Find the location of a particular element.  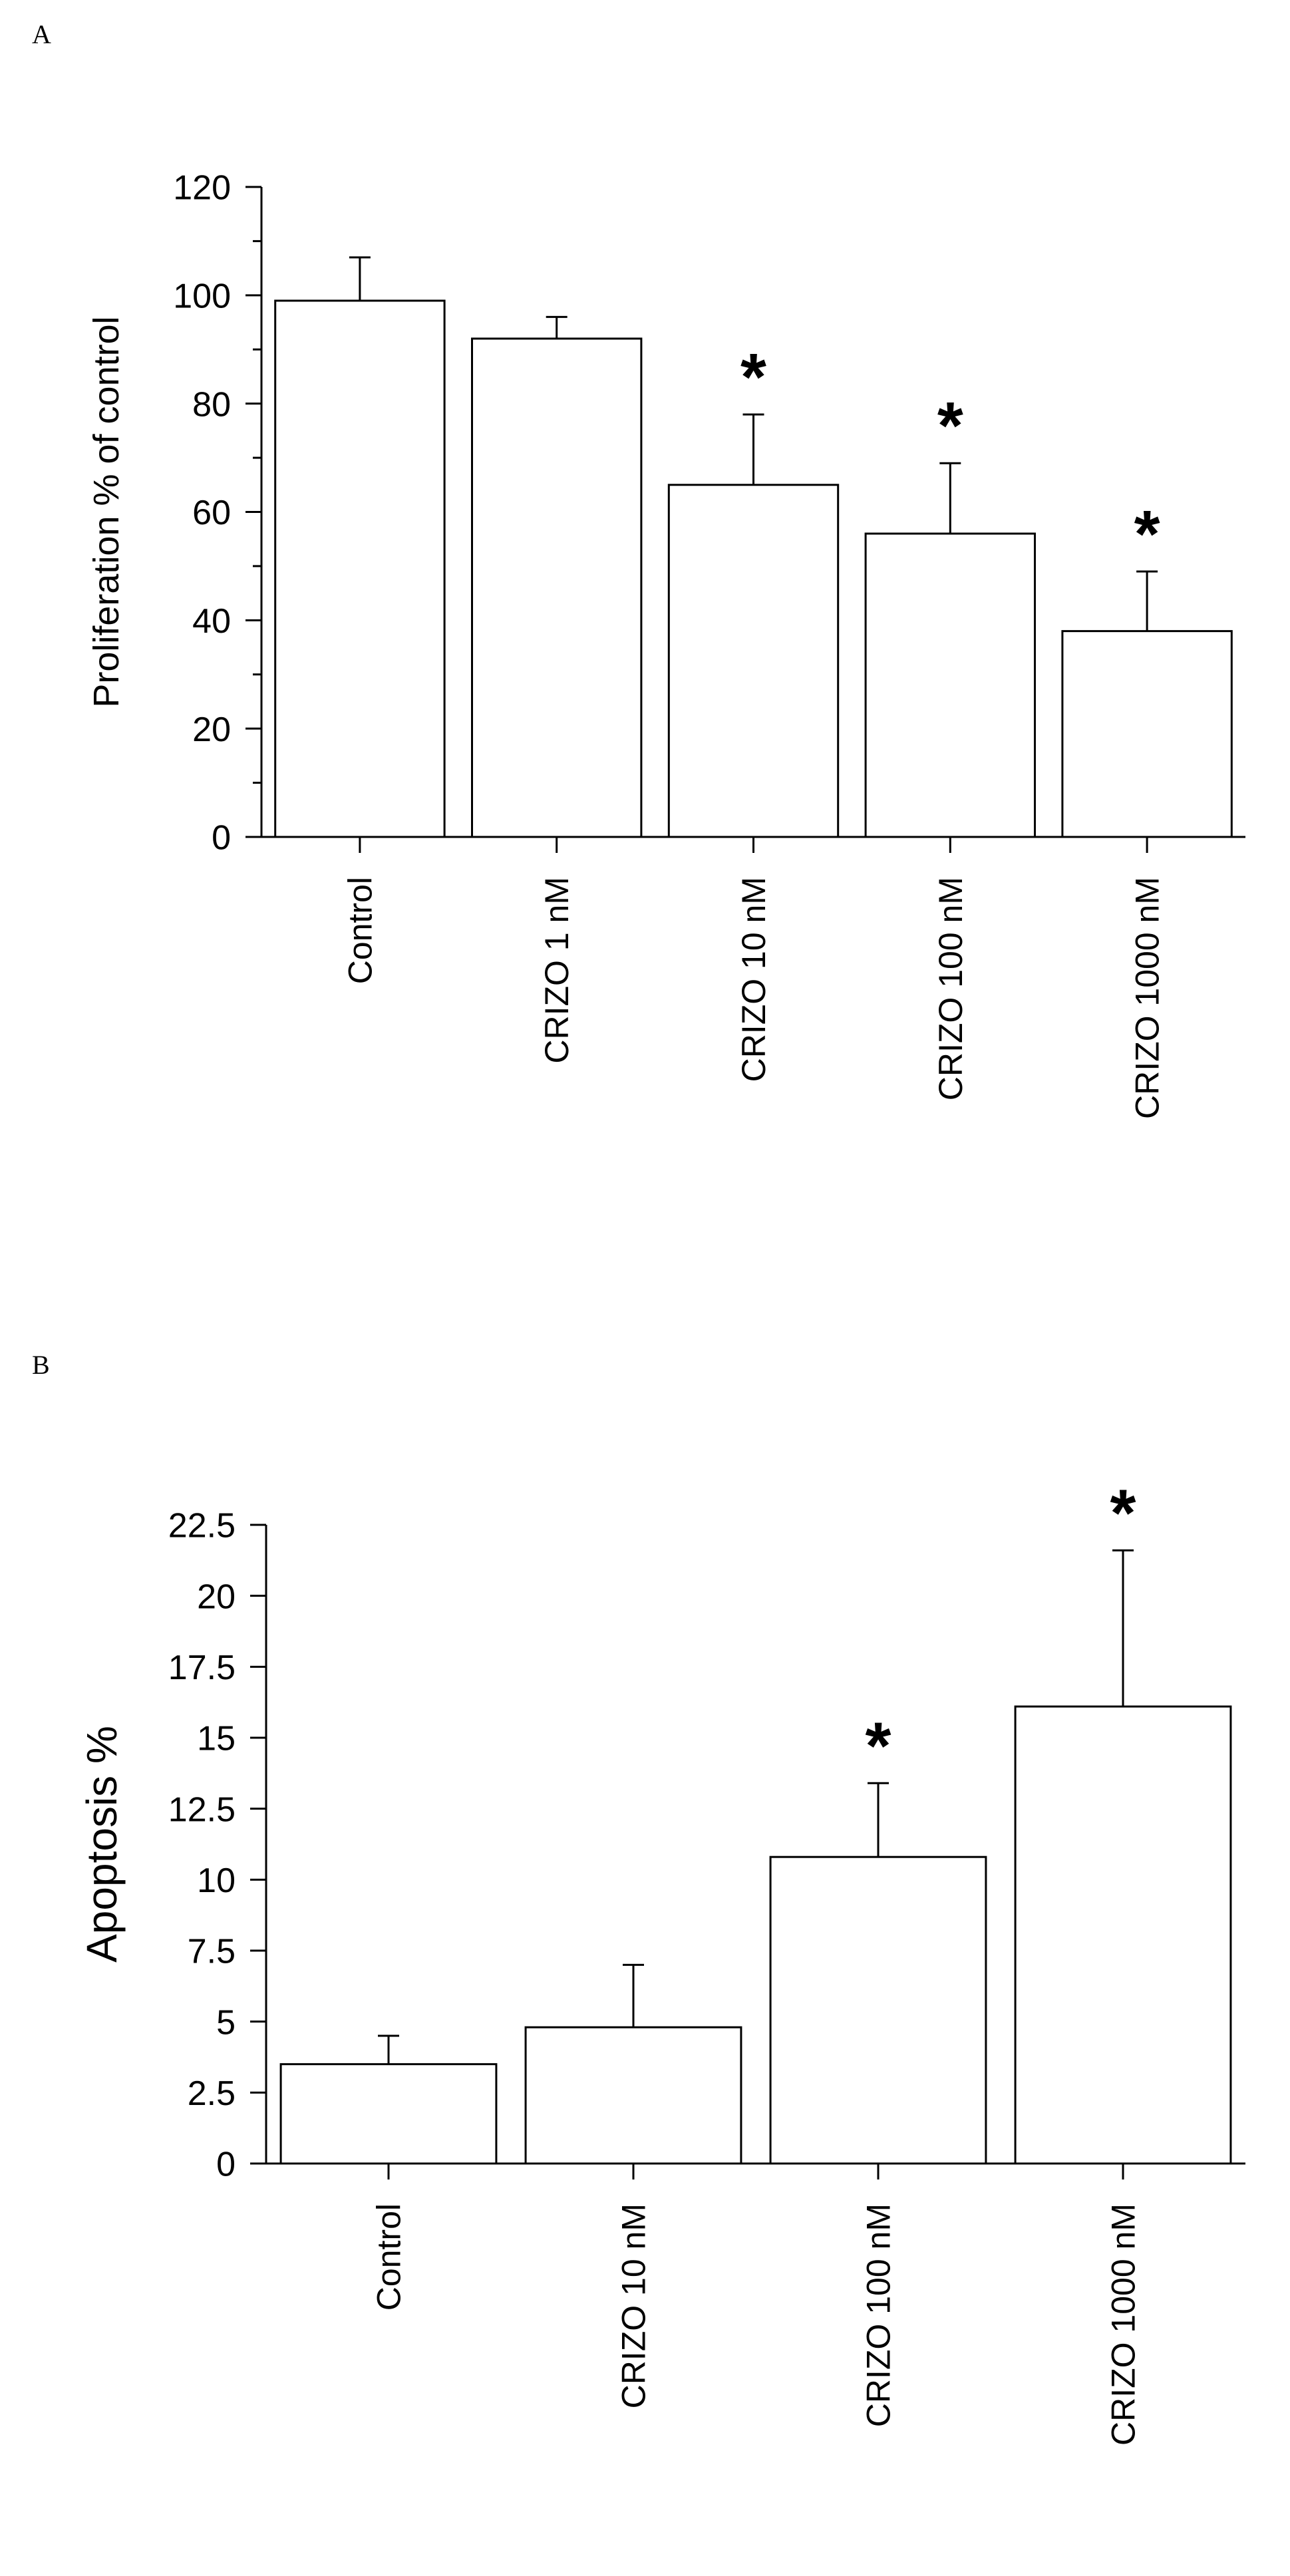

chart-b-x-tick-label: CRIZO 10 nM is located at coordinates (634, 2305).